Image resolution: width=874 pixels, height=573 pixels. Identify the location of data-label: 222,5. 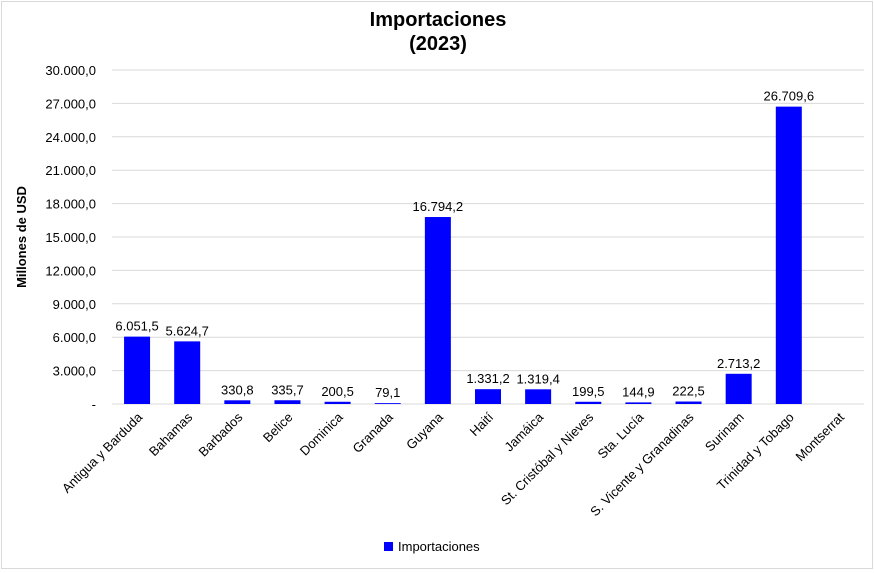
(688, 391).